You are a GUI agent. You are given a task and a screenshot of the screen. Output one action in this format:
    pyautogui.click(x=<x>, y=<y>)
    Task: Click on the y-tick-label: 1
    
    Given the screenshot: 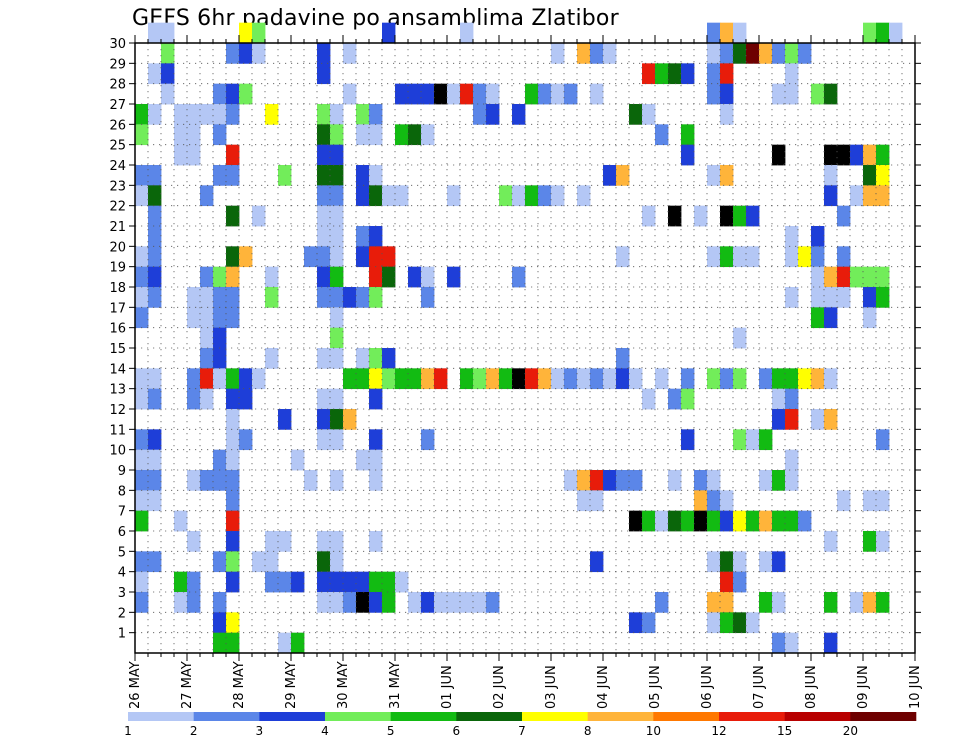 What is the action you would take?
    pyautogui.click(x=122, y=634)
    